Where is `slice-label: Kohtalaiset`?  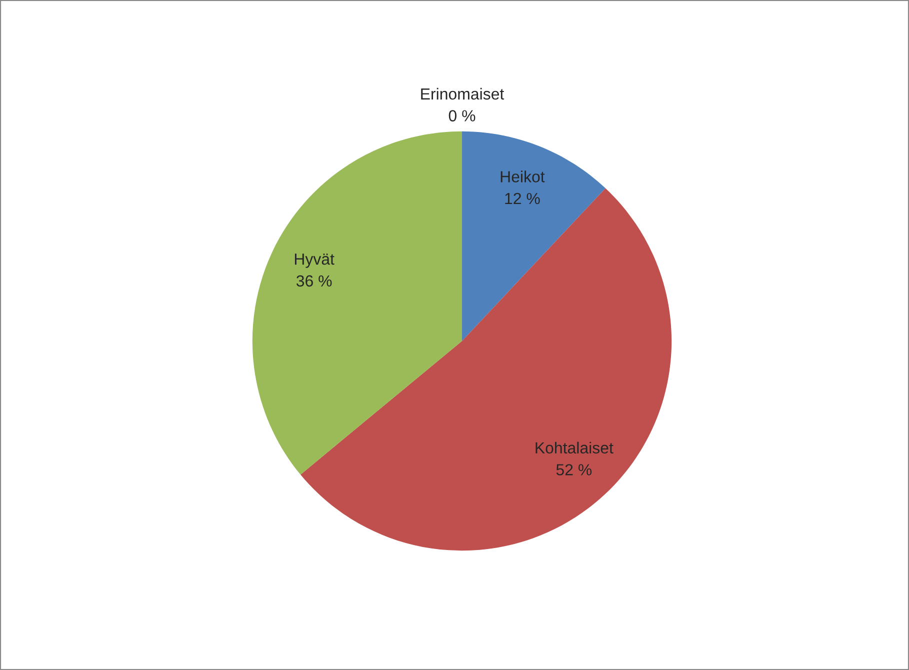 slice-label: Kohtalaiset is located at coordinates (575, 448).